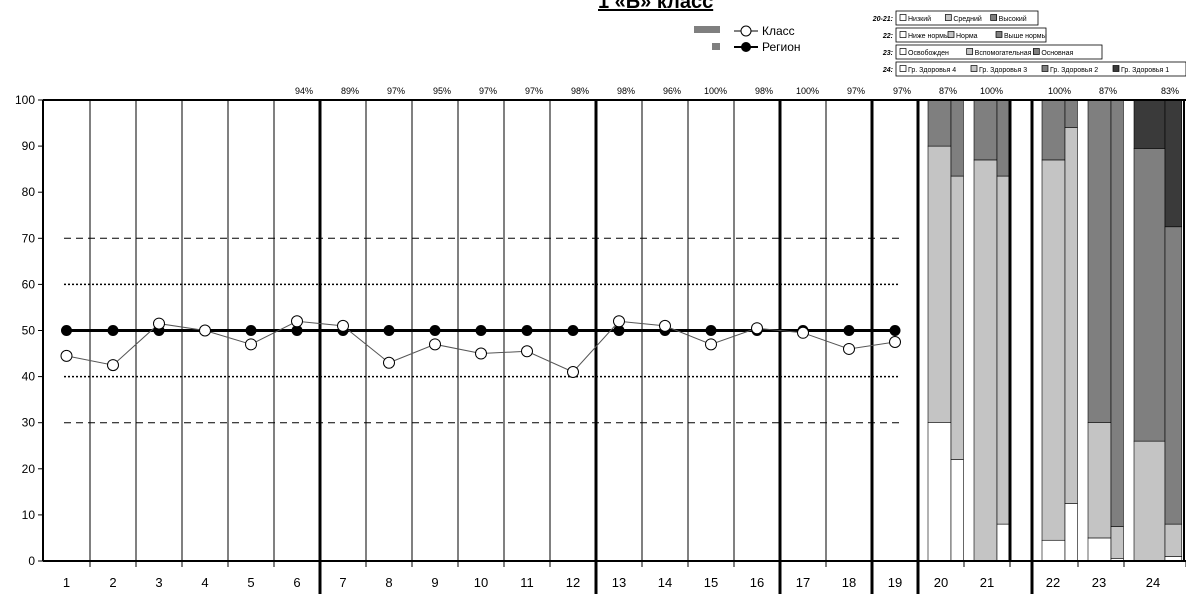 The width and height of the screenshot is (1186, 599). Describe the element at coordinates (1003, 53) in the screenshot. I see `bar-legend-label: Вспомогательная` at that location.